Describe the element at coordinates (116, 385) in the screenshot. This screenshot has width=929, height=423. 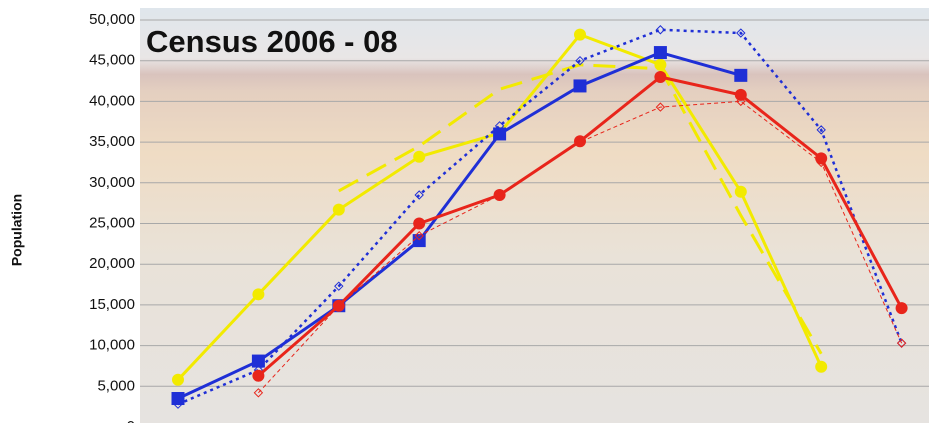
I see `y-tick-label: 5,000` at that location.